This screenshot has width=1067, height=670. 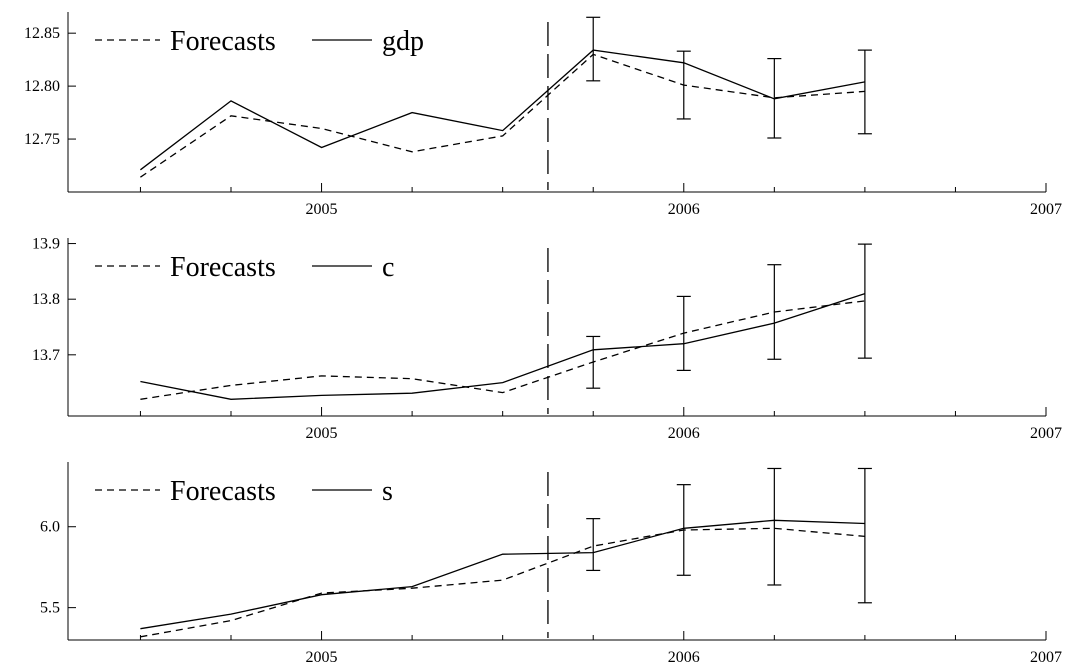 I want to click on legend-label-actual: s, so click(x=387, y=491).